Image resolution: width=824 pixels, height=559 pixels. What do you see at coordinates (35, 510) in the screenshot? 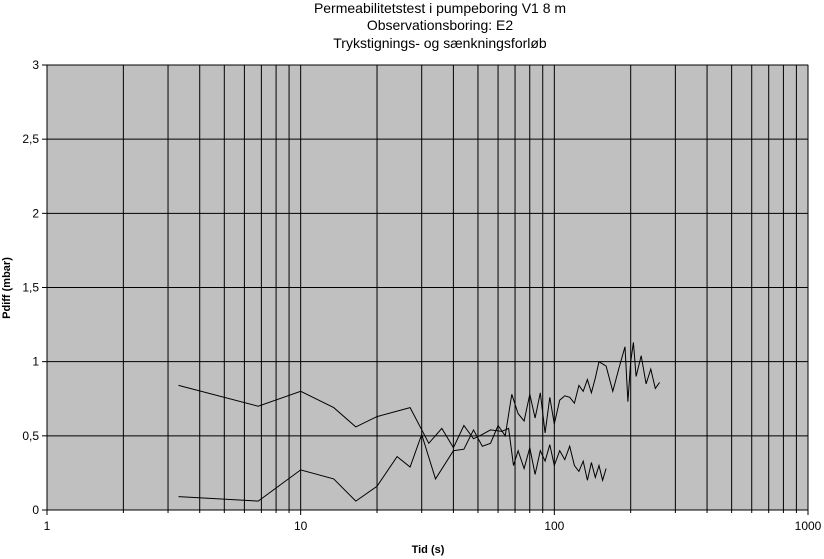
I see `y-tick-label: 0` at bounding box center [35, 510].